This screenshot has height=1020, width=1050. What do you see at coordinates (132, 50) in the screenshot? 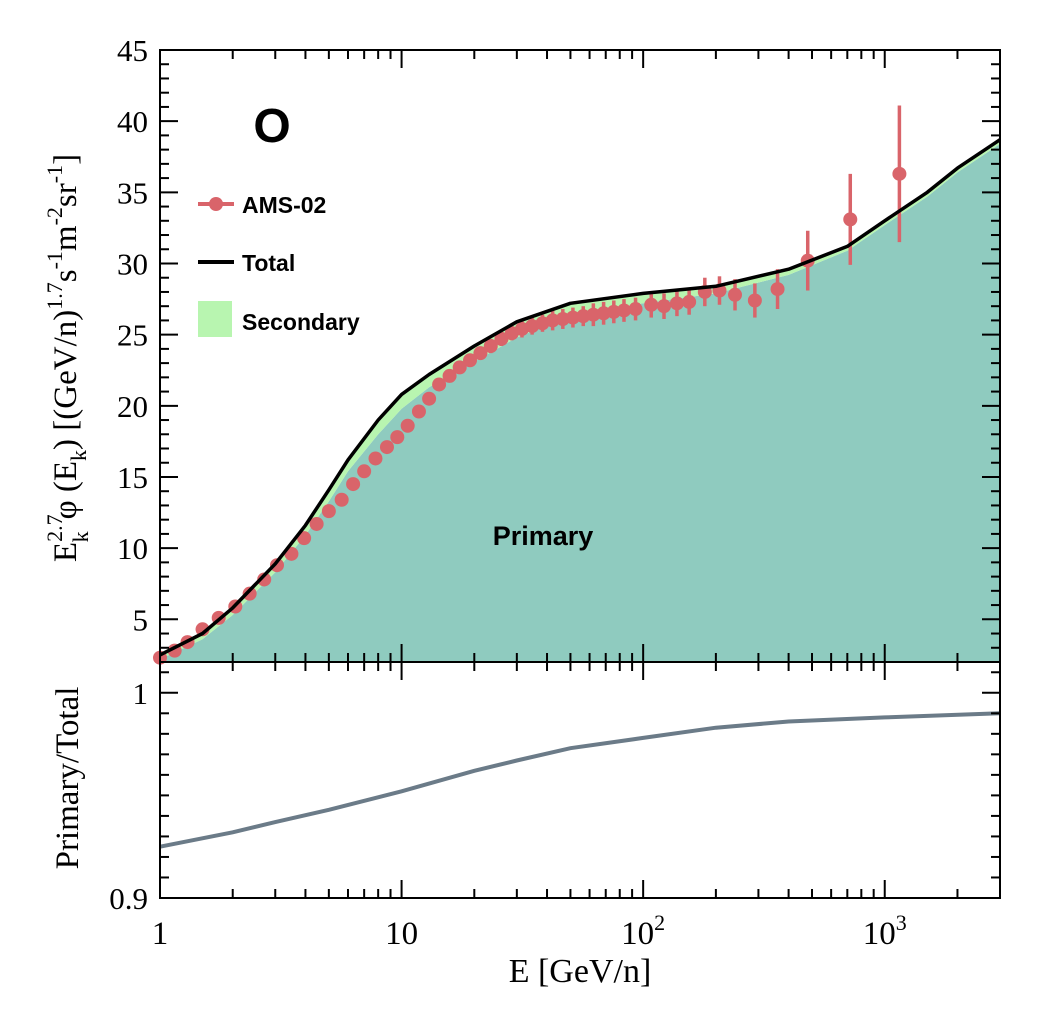
I see `y-tick-label: 45` at bounding box center [132, 50].